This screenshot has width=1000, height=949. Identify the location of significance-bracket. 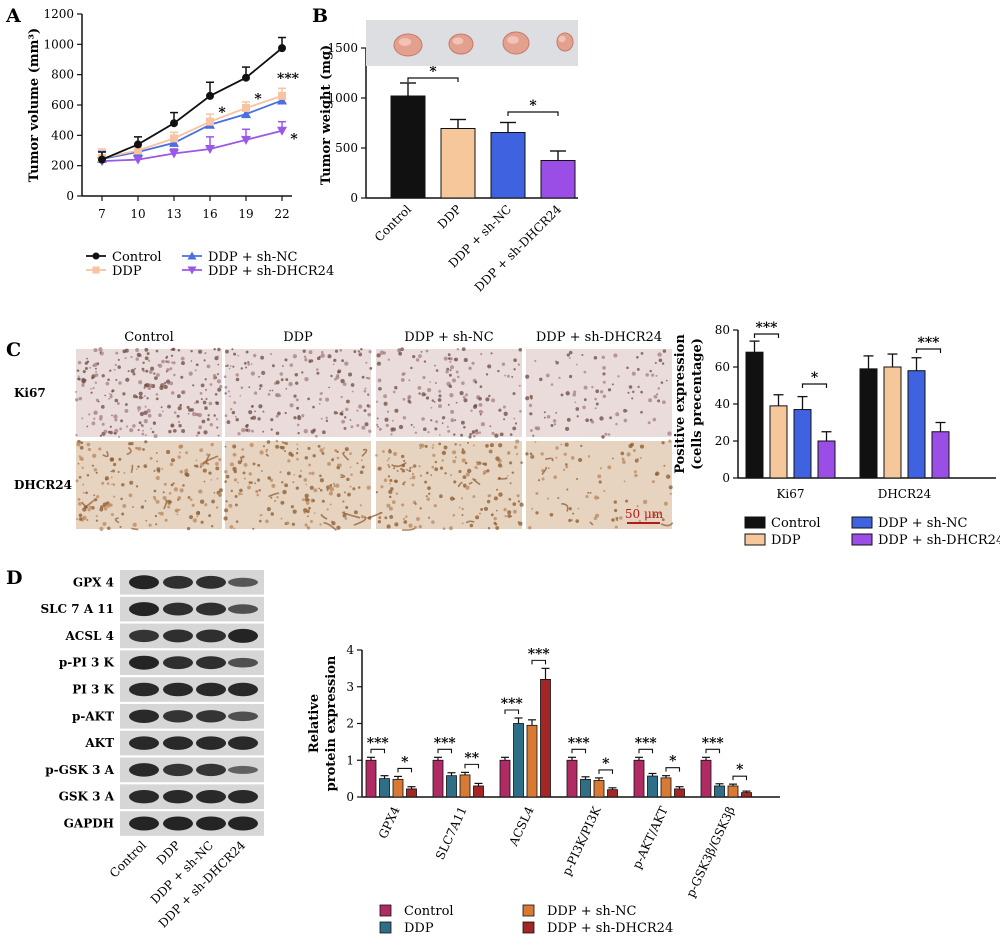
(533, 113).